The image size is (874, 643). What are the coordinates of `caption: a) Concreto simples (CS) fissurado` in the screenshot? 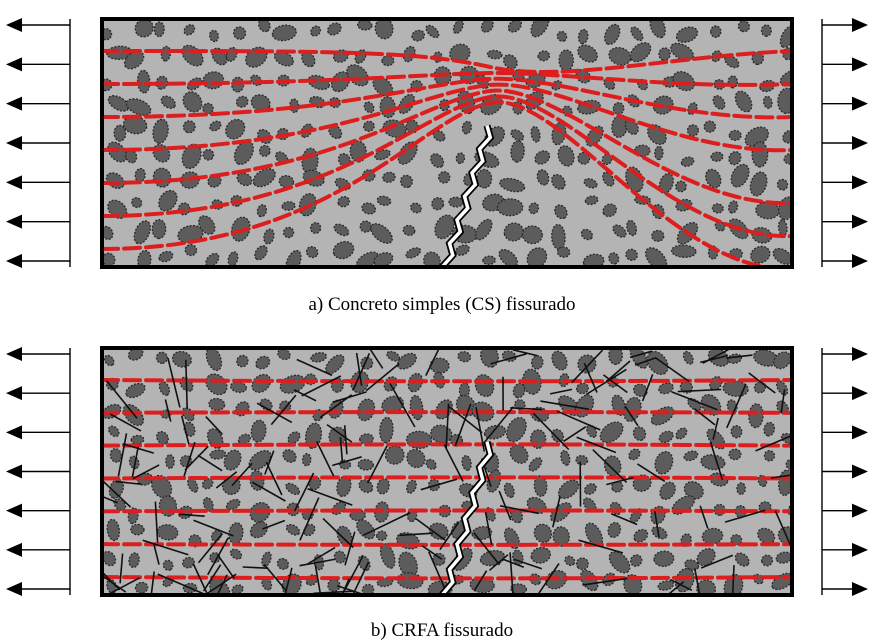 It's located at (441, 304).